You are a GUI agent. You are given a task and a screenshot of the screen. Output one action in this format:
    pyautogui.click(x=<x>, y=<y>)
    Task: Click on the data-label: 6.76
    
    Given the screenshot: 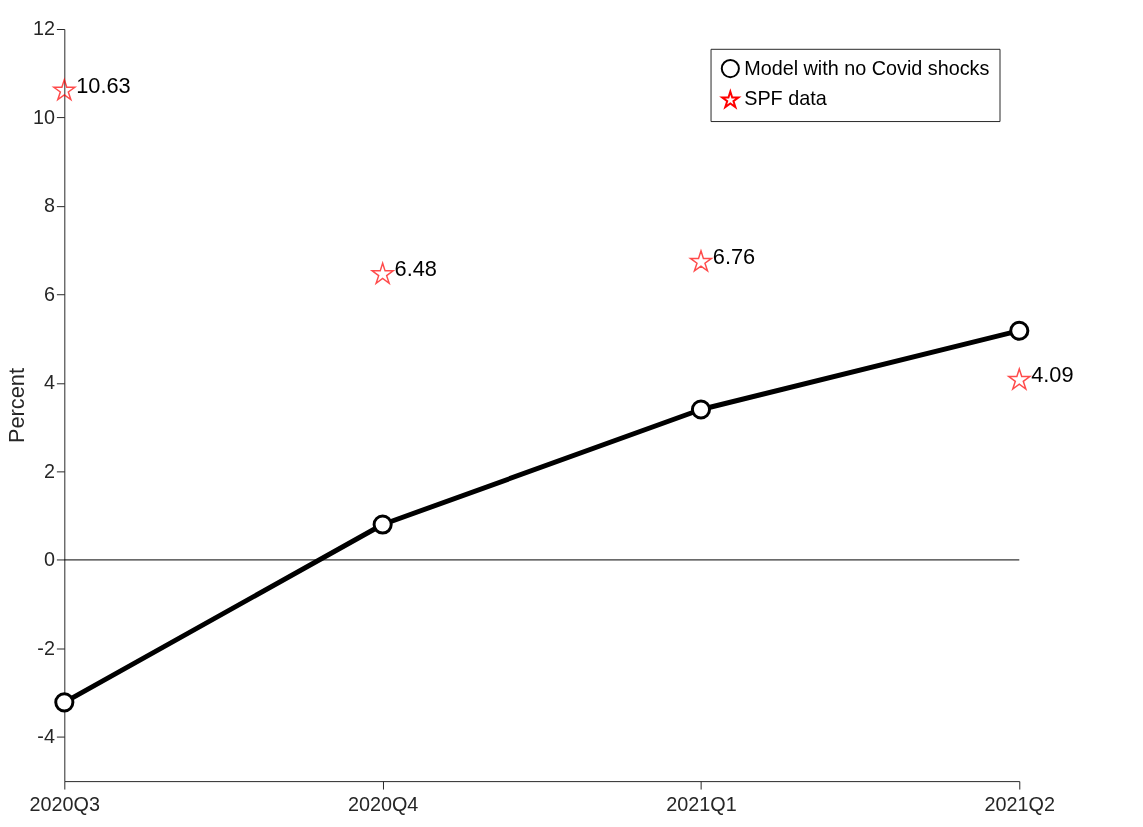 What is the action you would take?
    pyautogui.click(x=734, y=256)
    